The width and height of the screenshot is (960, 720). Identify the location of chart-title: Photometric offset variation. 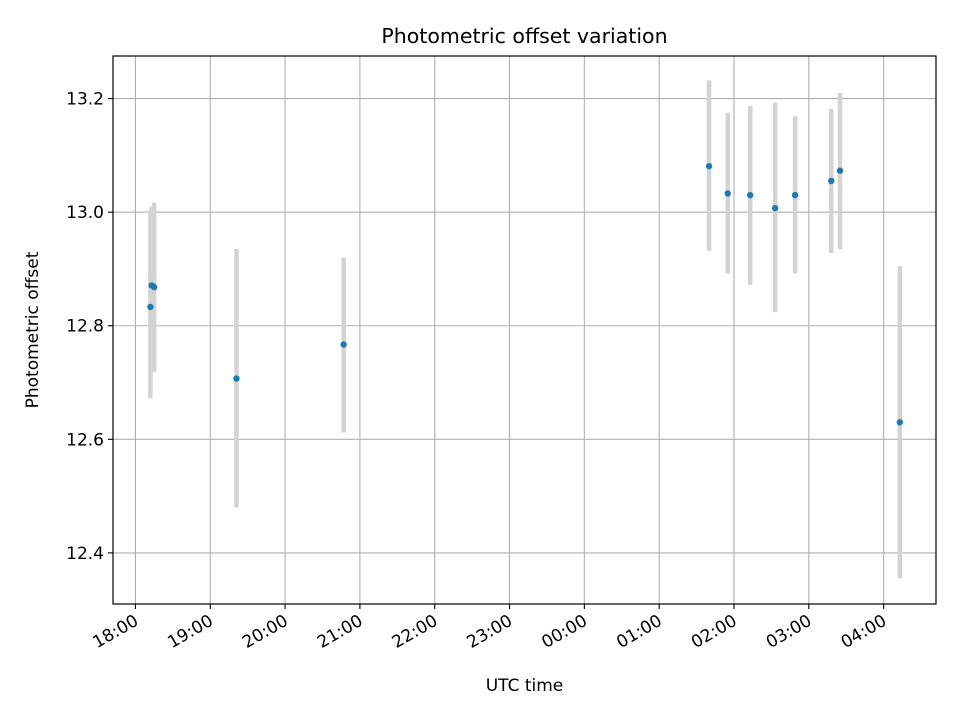
(524, 36).